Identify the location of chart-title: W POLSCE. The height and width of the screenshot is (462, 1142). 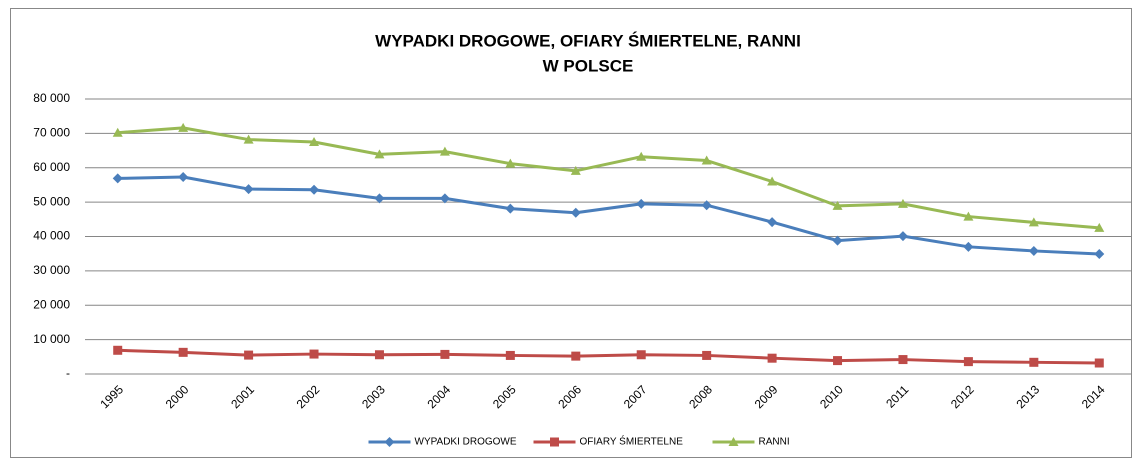
(588, 65).